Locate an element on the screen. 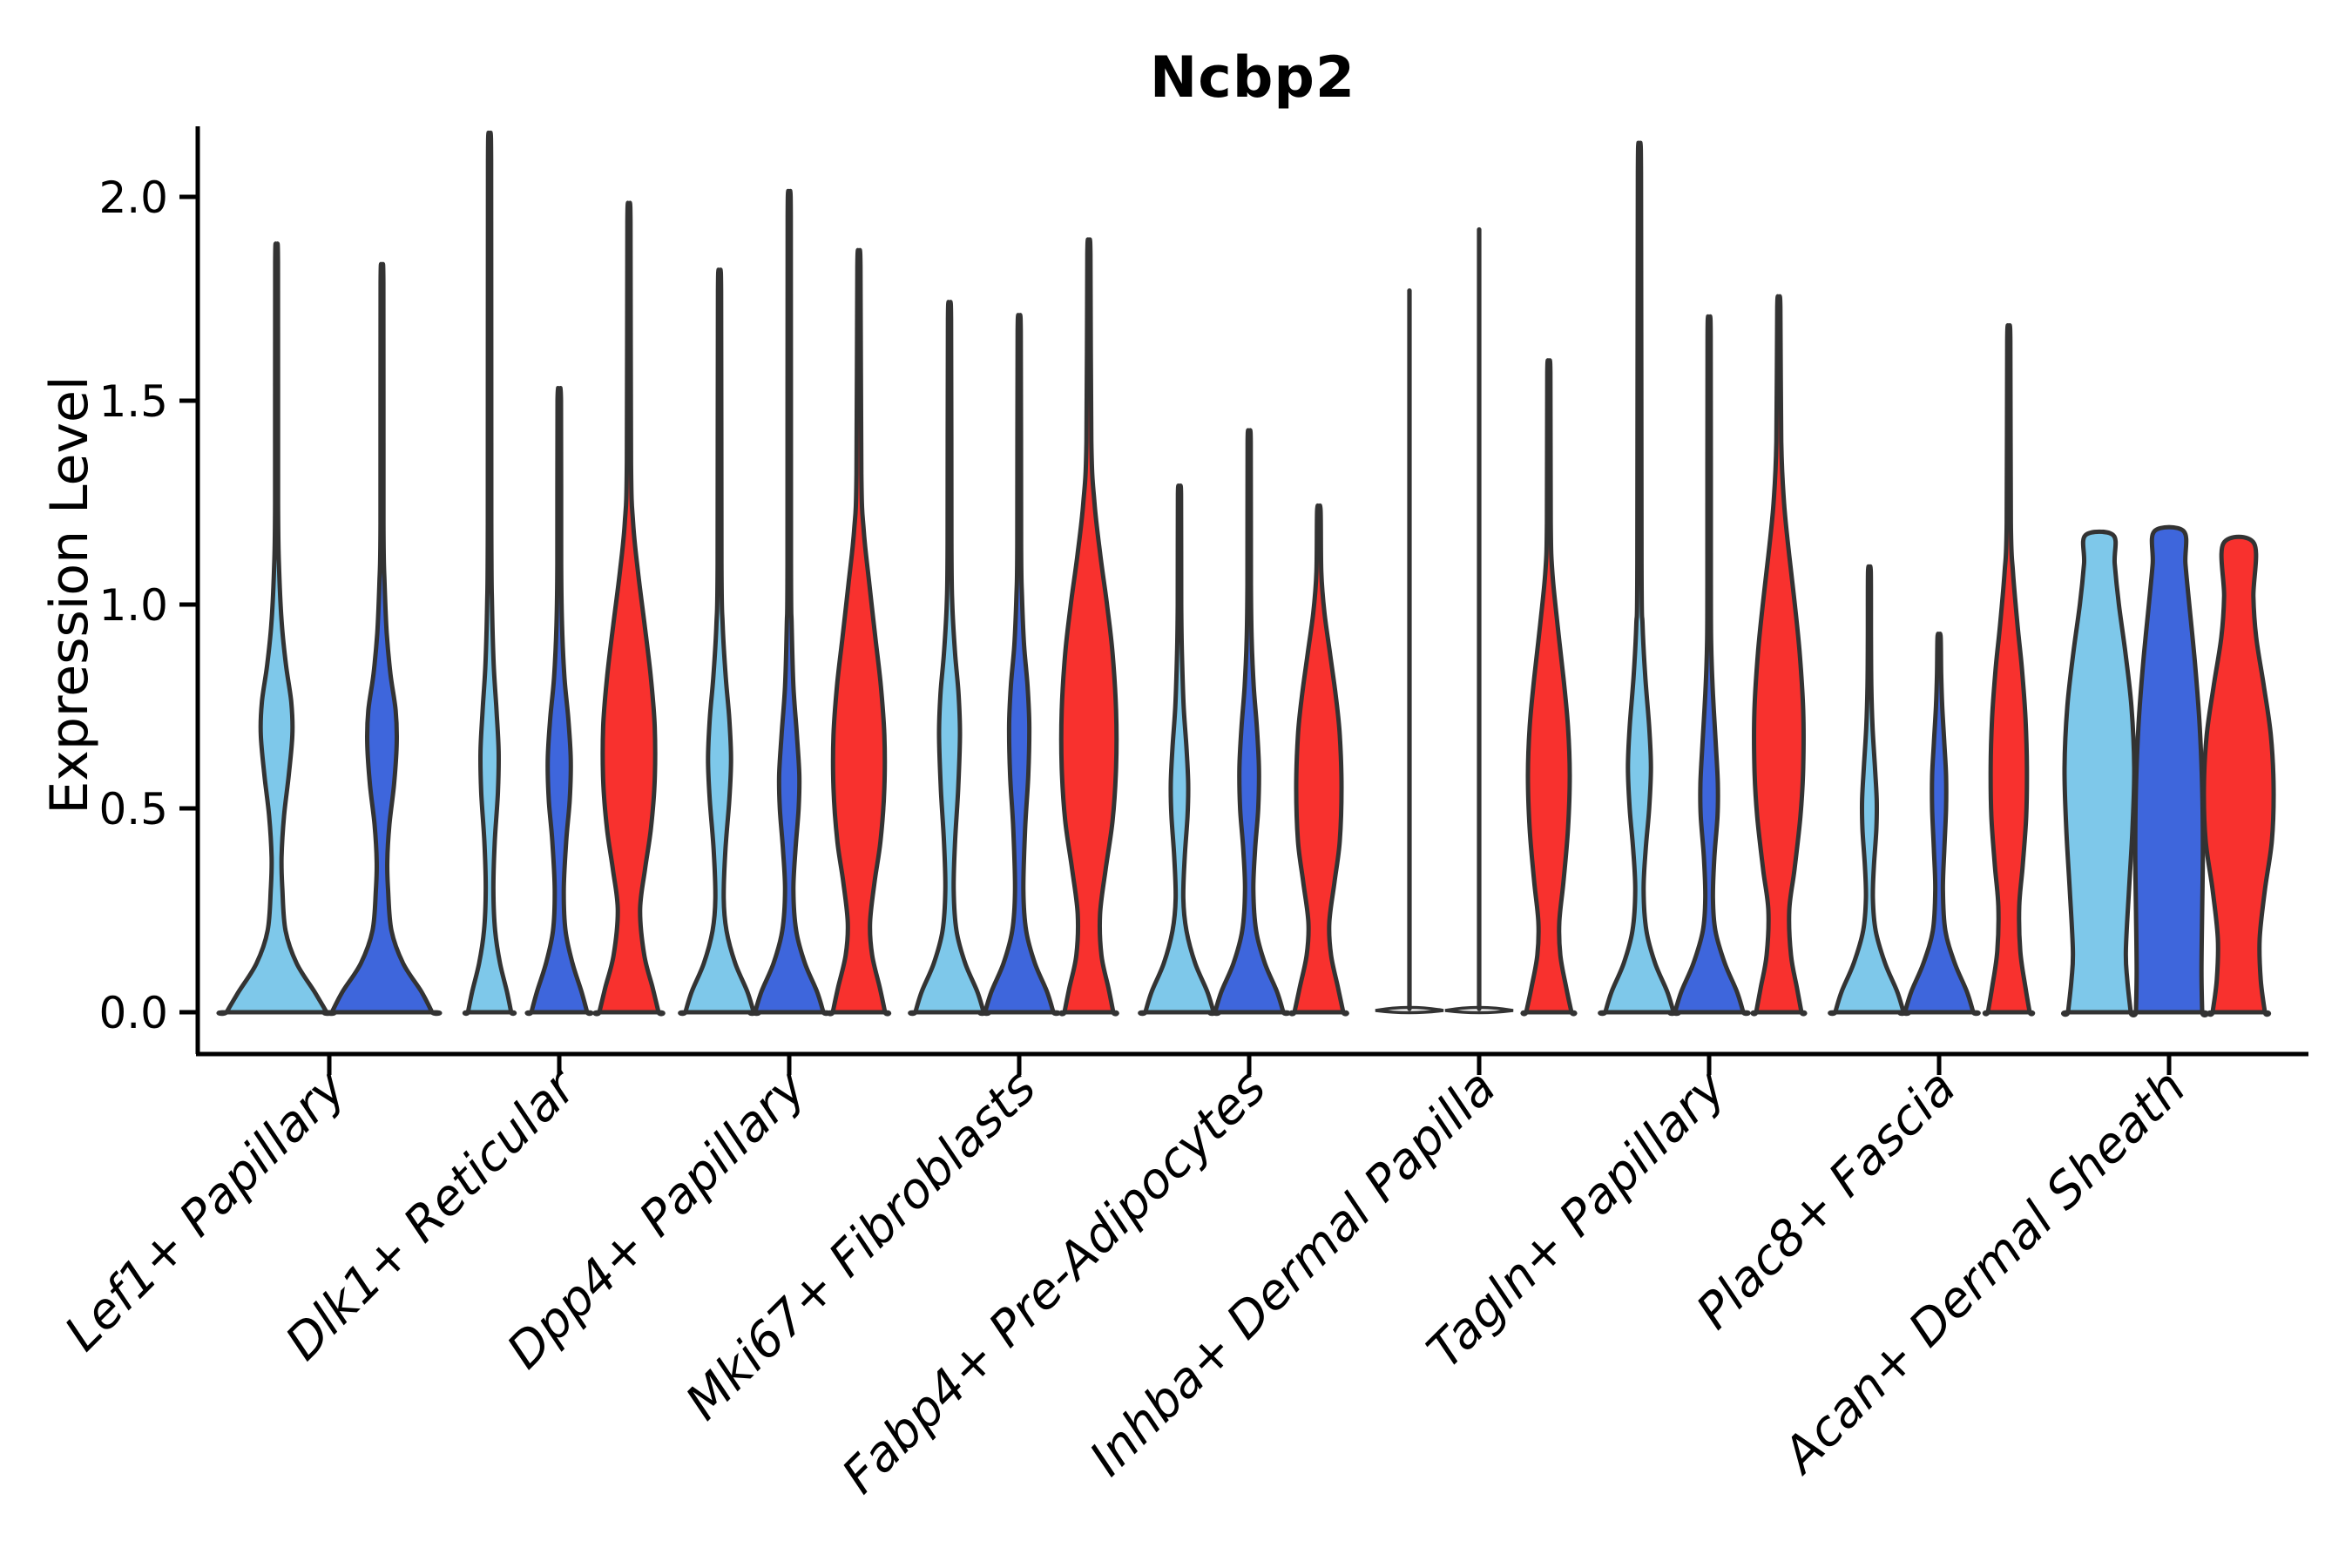  violin-inhba-dermal-papilla-light-blue-base is located at coordinates (1409, 1010).